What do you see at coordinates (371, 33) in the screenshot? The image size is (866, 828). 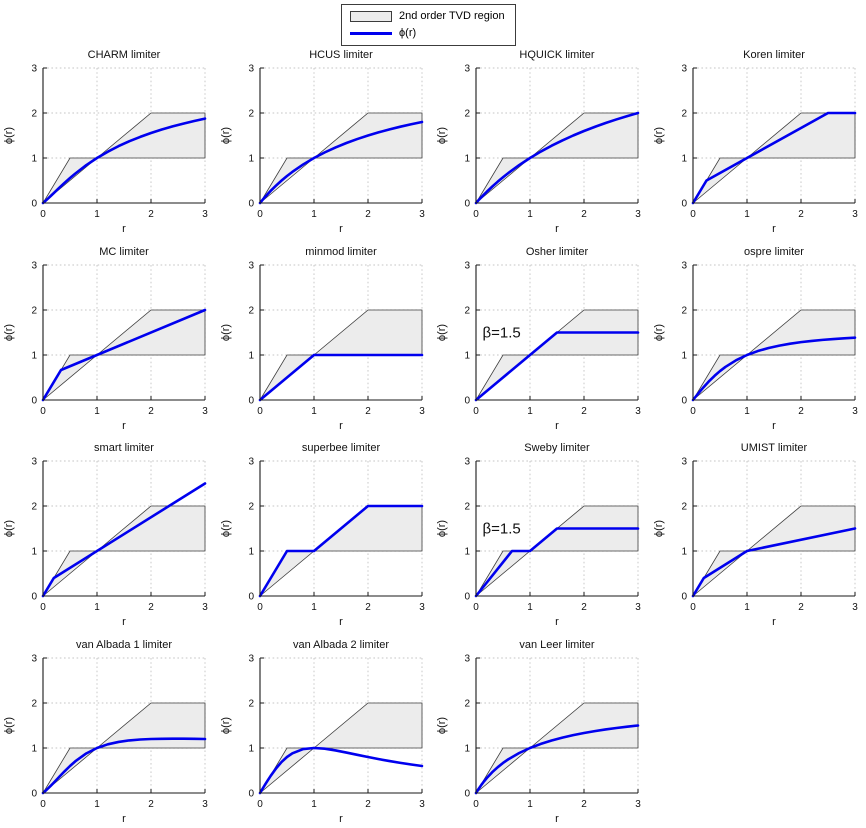 I see `phi-curve-swatch` at bounding box center [371, 33].